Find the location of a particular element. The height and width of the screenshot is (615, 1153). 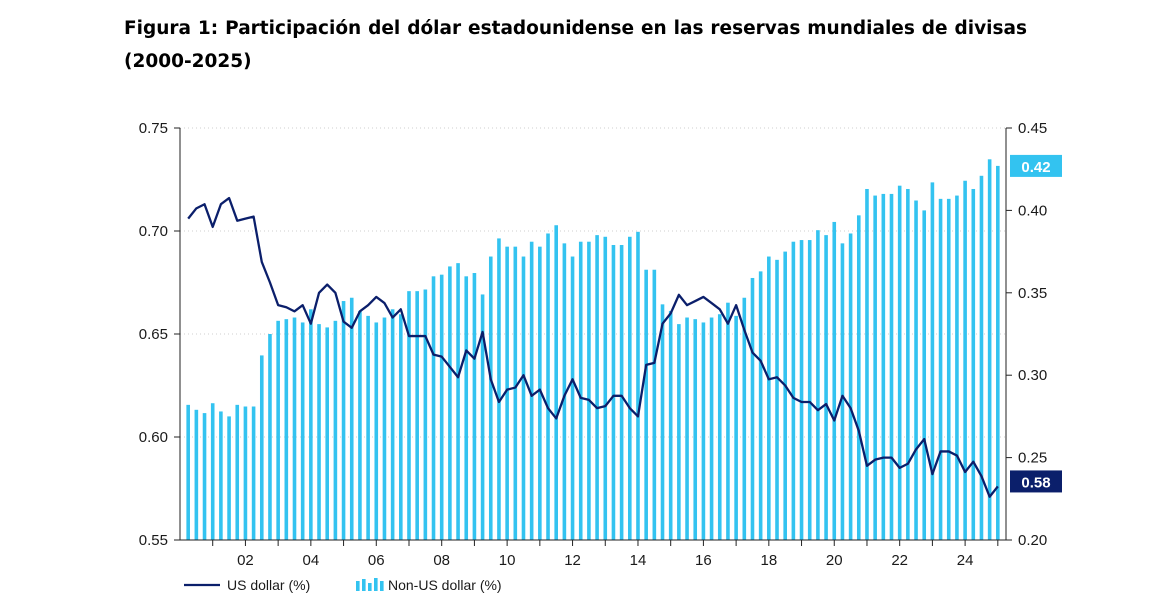

x-tick-label: 20 is located at coordinates (834, 560).